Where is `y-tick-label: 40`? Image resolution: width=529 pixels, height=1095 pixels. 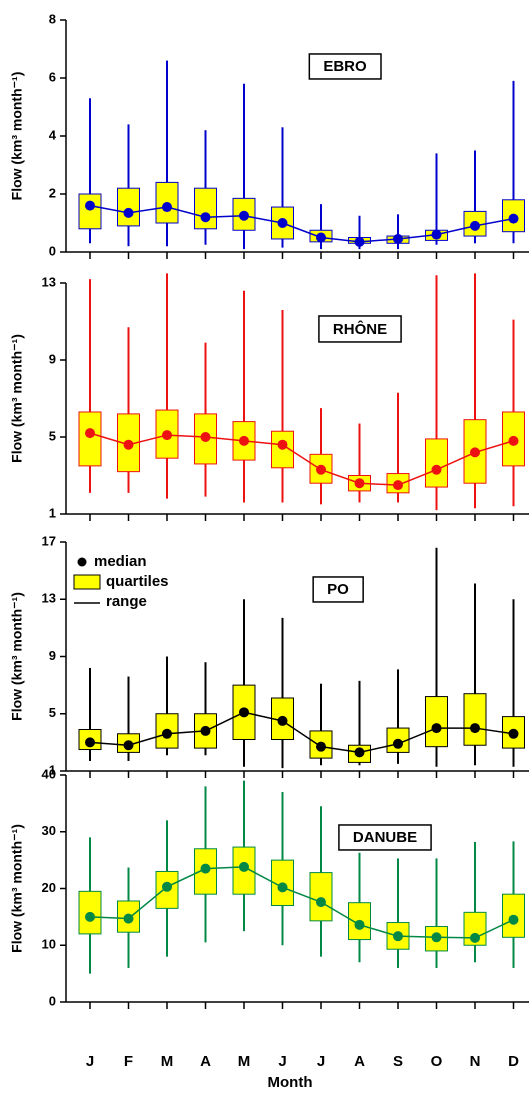
y-tick-label: 40 is located at coordinates (49, 773).